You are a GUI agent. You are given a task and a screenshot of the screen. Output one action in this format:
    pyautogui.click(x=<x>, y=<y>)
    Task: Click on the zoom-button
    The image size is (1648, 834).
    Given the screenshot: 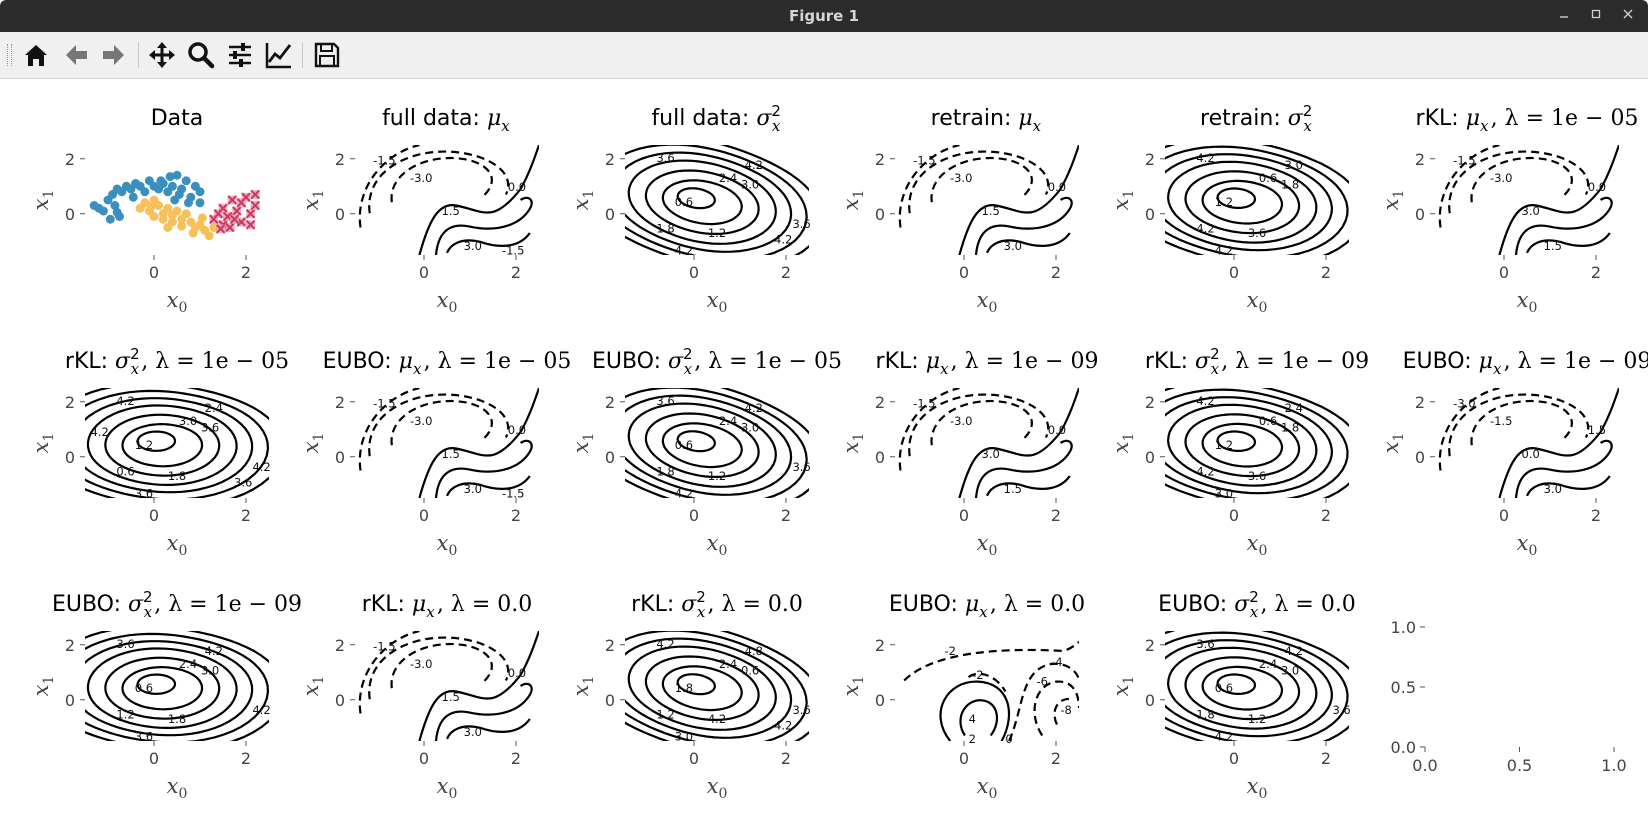 What is the action you would take?
    pyautogui.click(x=201, y=55)
    